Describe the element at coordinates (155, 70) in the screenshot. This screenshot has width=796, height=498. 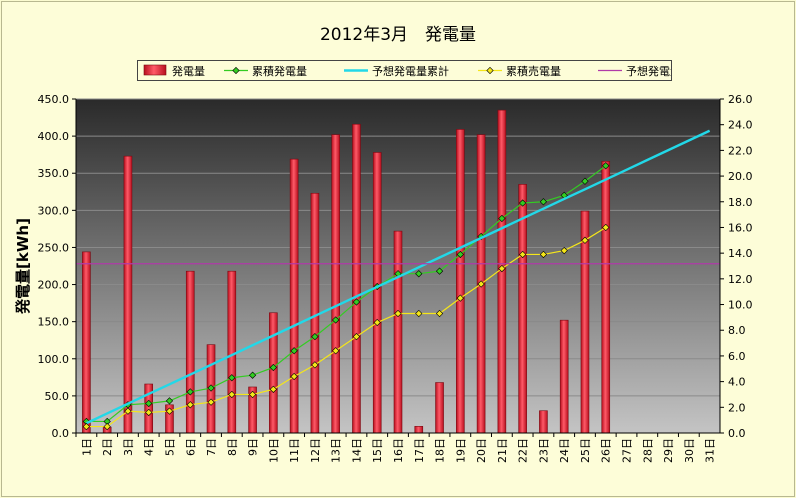
I see `legend-swatch` at that location.